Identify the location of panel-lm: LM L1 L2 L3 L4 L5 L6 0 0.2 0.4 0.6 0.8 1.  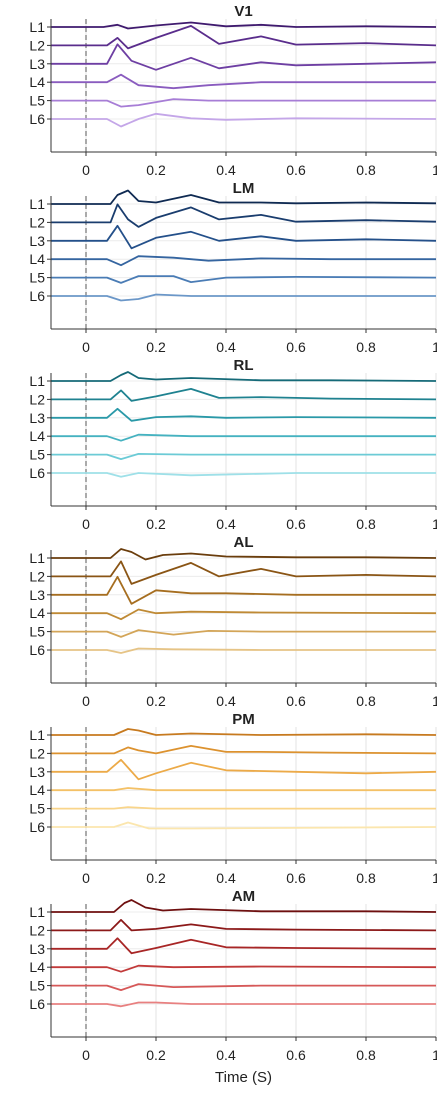
(233, 267).